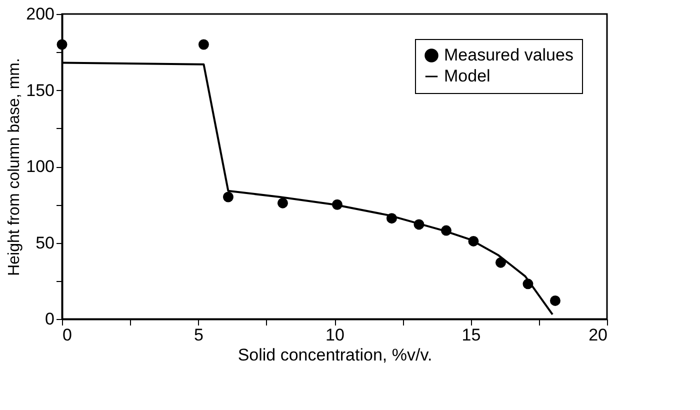 Image resolution: width=700 pixels, height=410 pixels. What do you see at coordinates (49, 319) in the screenshot?
I see `y-tick-label: 0` at bounding box center [49, 319].